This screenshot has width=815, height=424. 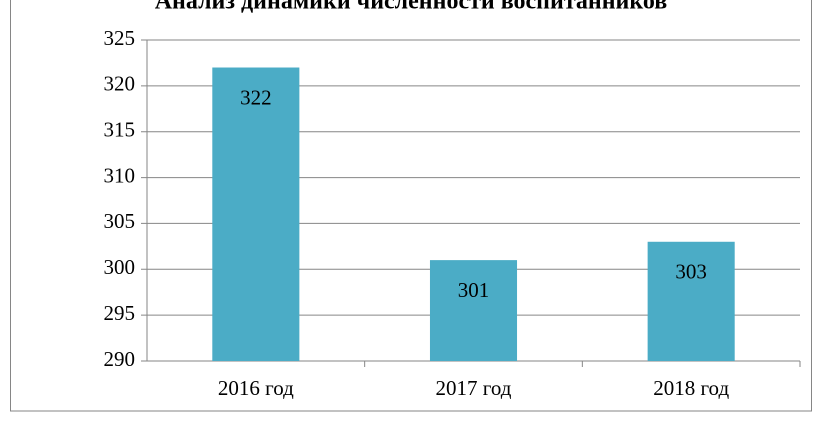 I want to click on data-label: 322, so click(x=256, y=97).